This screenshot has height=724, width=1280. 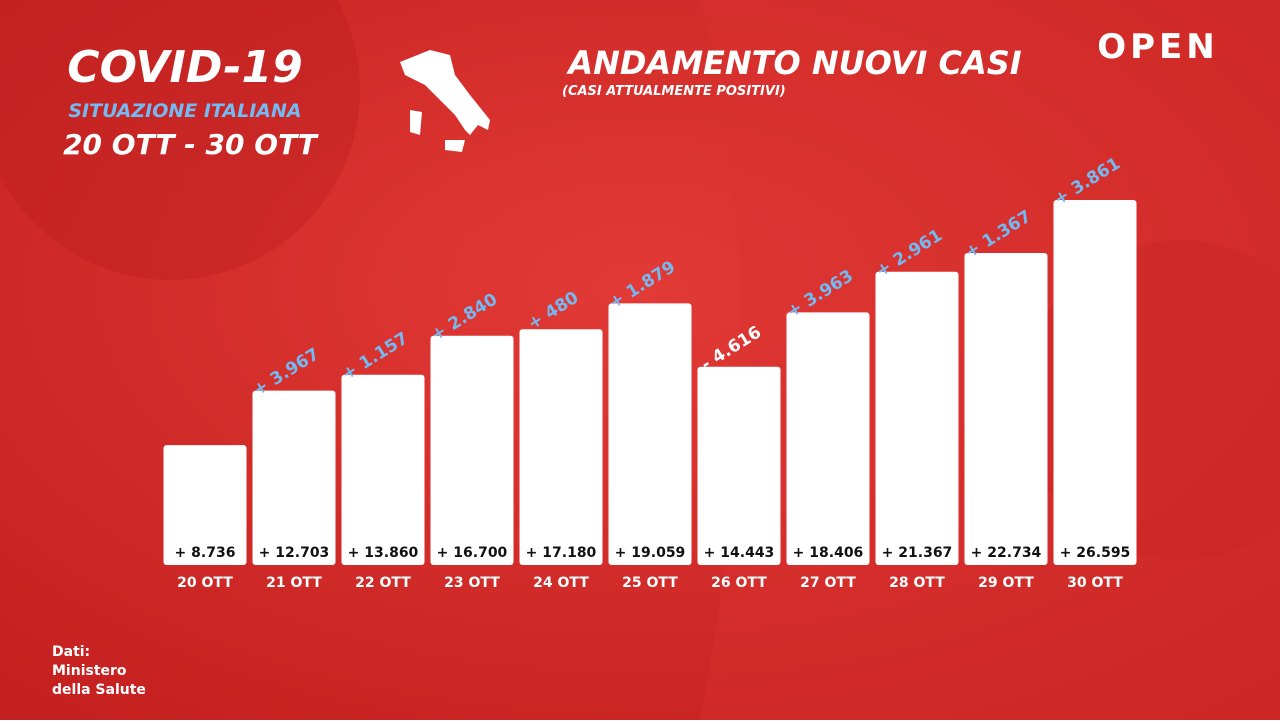 I want to click on x-tick-label: 23 OTT, so click(x=472, y=583).